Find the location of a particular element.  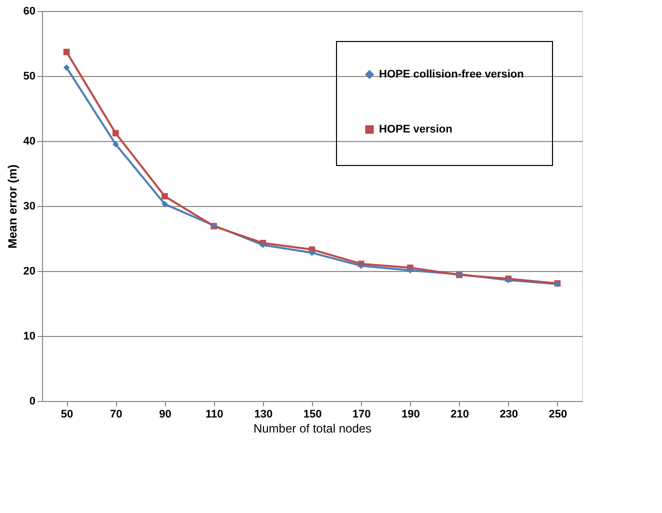

y-tick-label: 40 is located at coordinates (29, 142).